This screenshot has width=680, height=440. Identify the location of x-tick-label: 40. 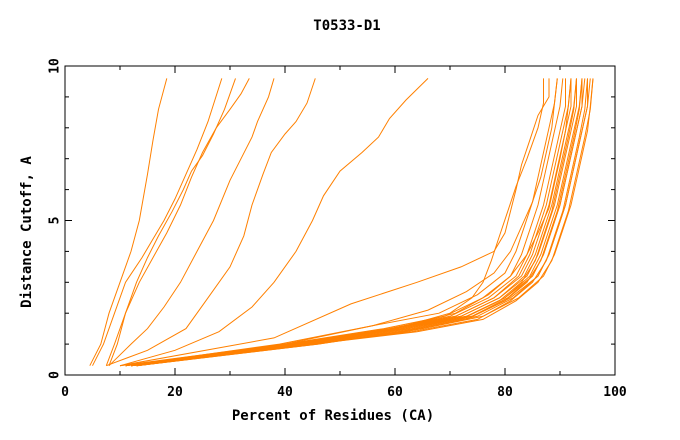
(285, 392).